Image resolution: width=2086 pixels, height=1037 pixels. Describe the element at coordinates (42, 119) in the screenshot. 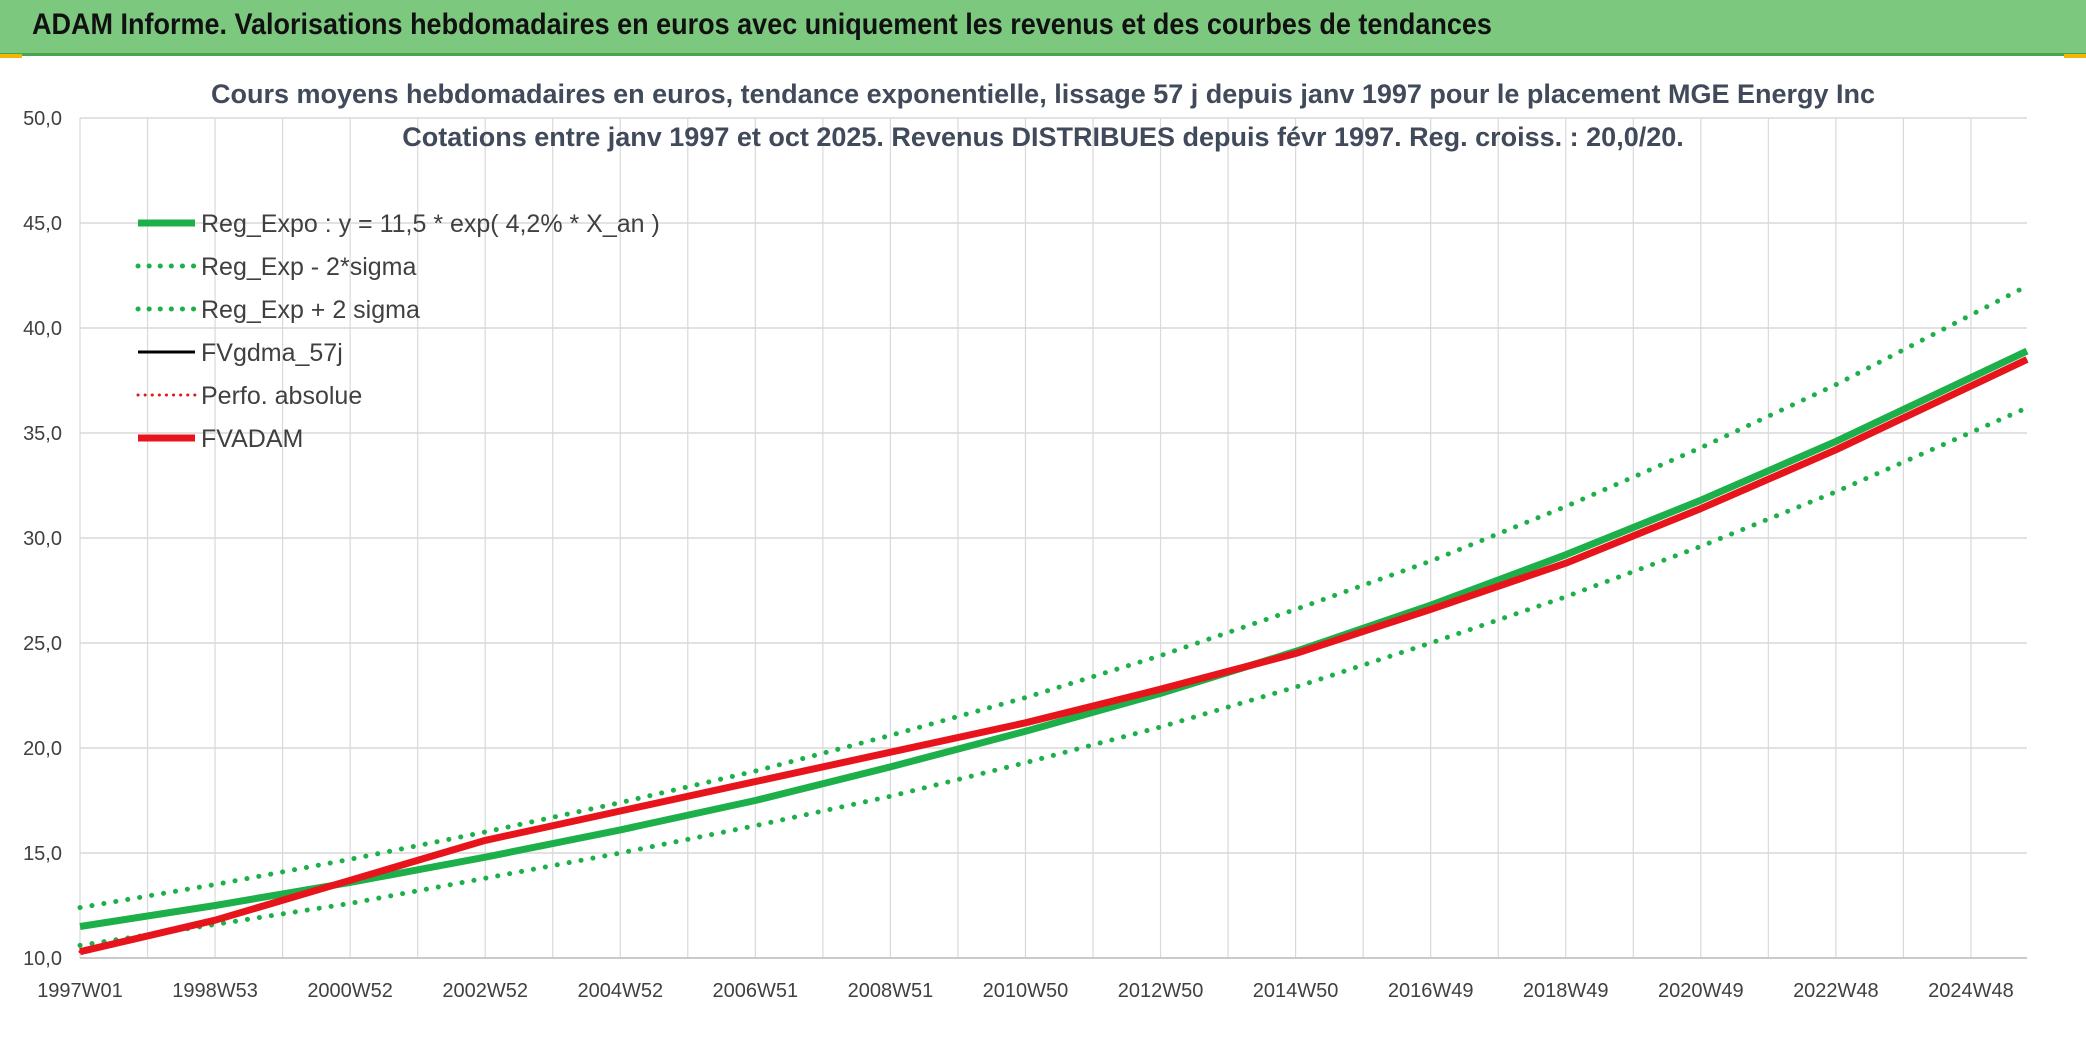

I see `y-tick-label: 50,0` at that location.